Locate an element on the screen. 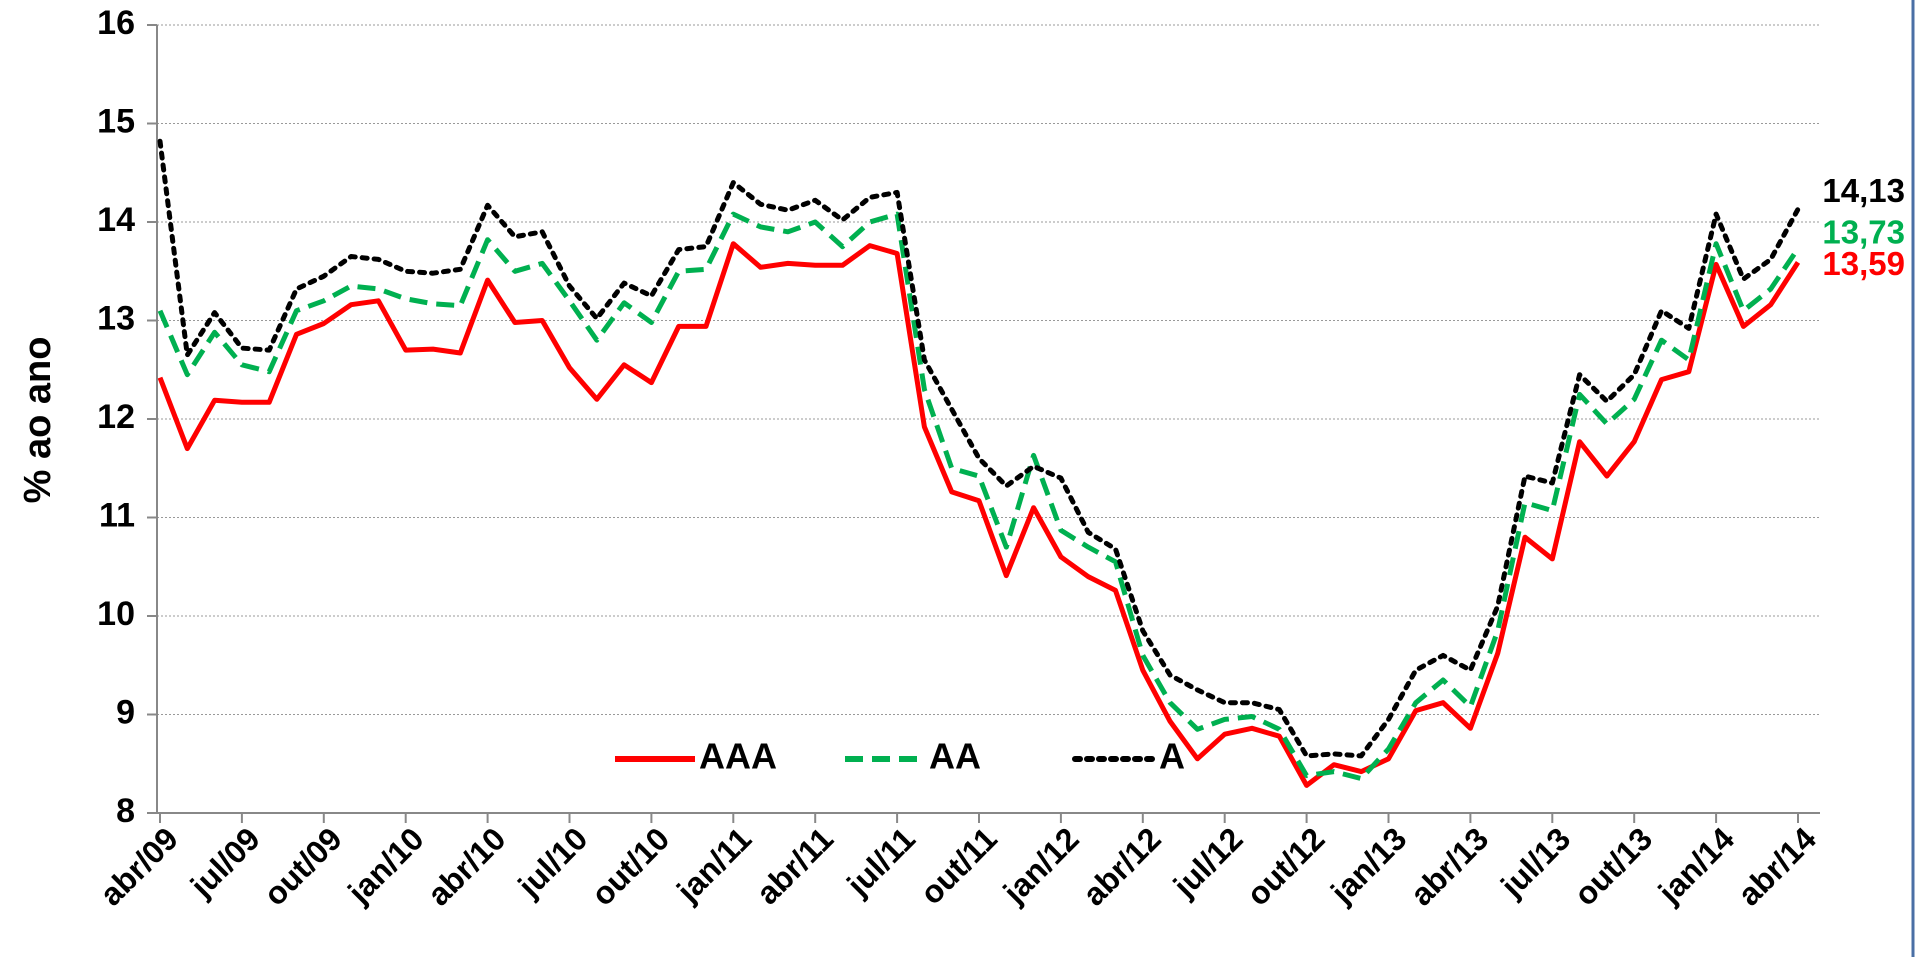 Image resolution: width=1919 pixels, height=957 pixels. x-tick-label: abr/09 is located at coordinates (139, 866).